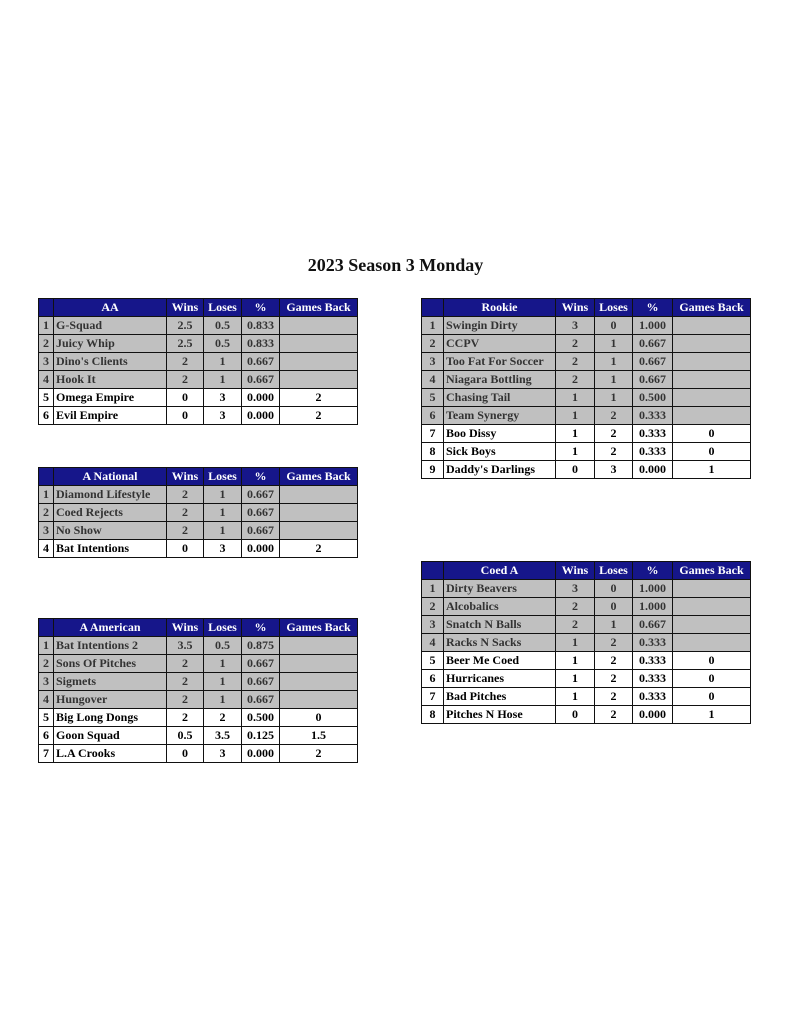 The width and height of the screenshot is (791, 1024). Describe the element at coordinates (613, 588) in the screenshot. I see `loses: 0` at that location.